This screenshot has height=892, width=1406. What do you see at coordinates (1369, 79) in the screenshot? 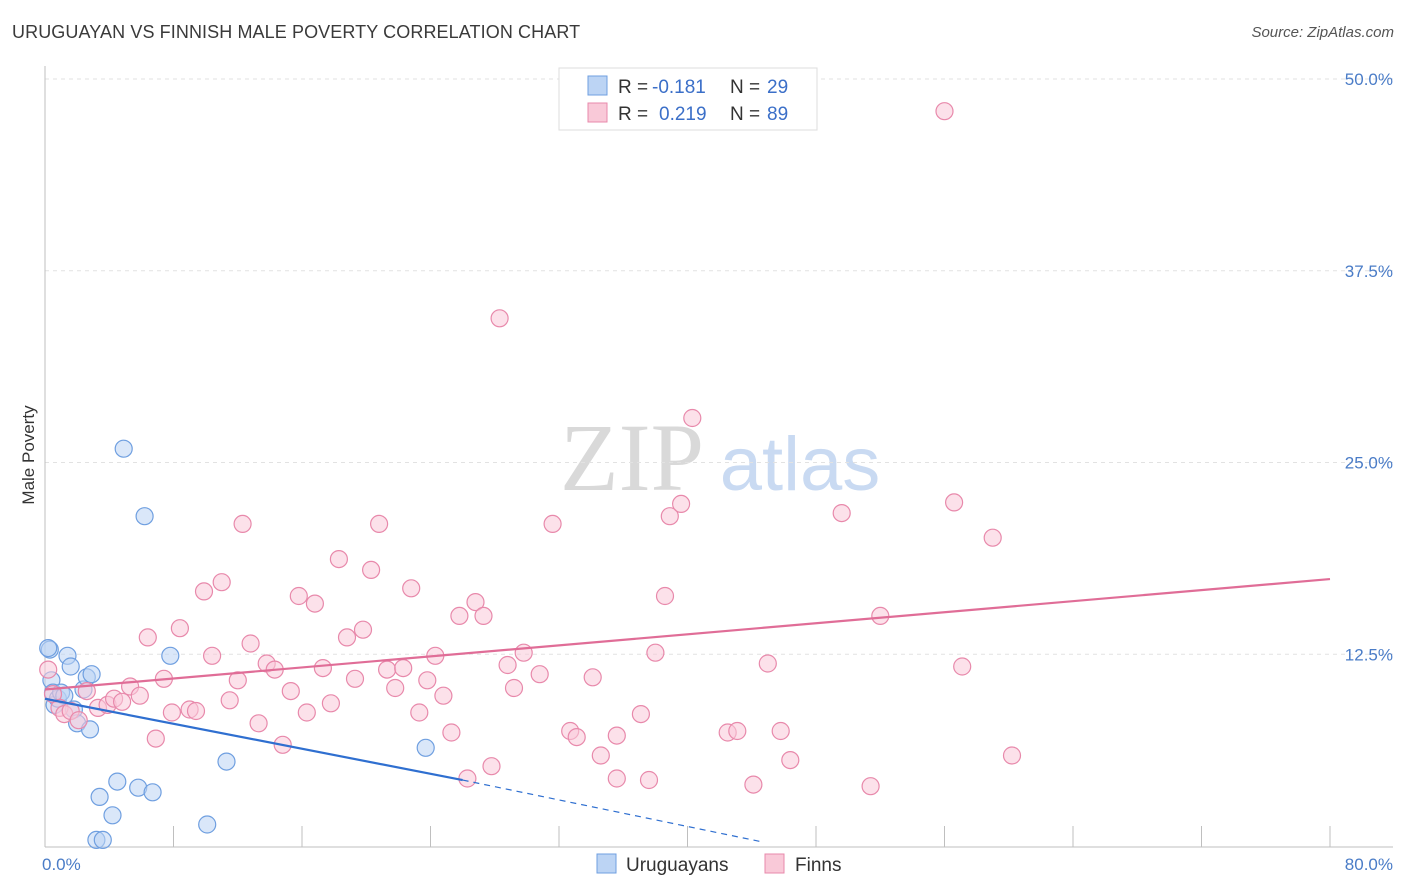
I see `y-tick-label-3: 50.0%` at bounding box center [1369, 79].